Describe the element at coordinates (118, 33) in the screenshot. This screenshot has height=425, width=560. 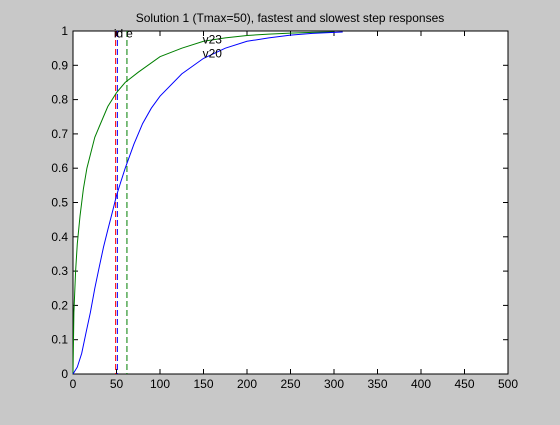
I see `annotation-label: id` at that location.